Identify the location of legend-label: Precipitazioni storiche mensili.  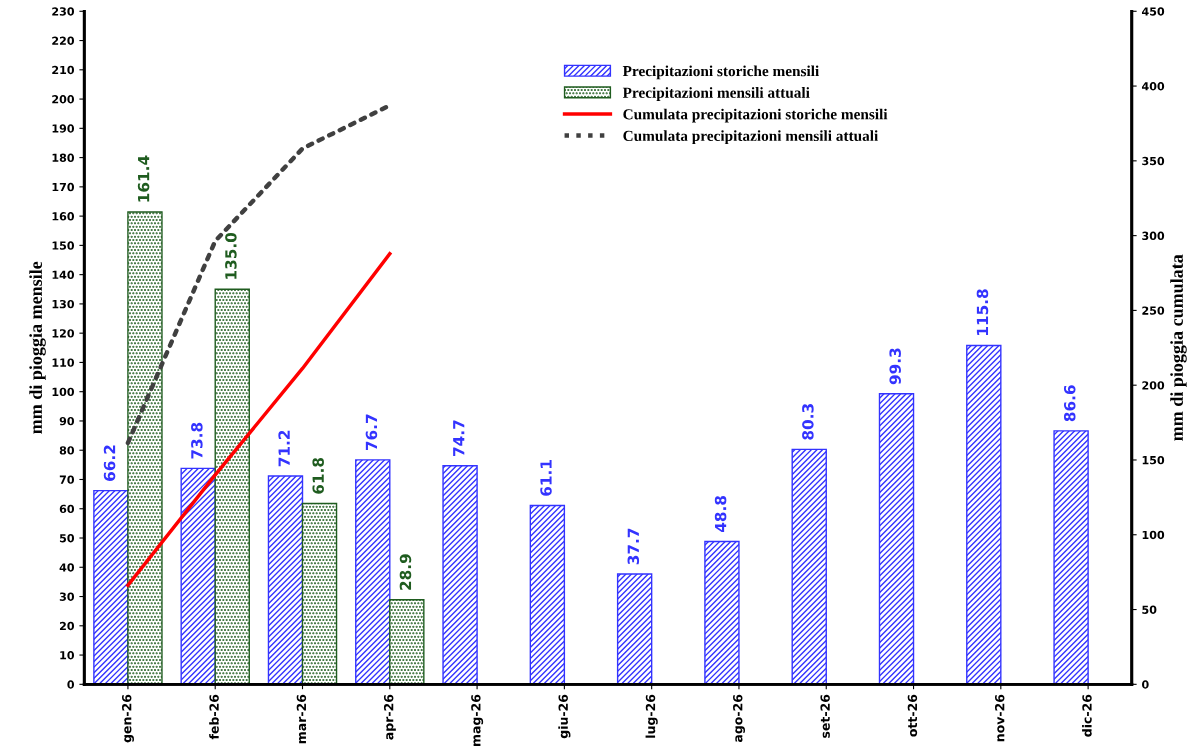
(720, 72).